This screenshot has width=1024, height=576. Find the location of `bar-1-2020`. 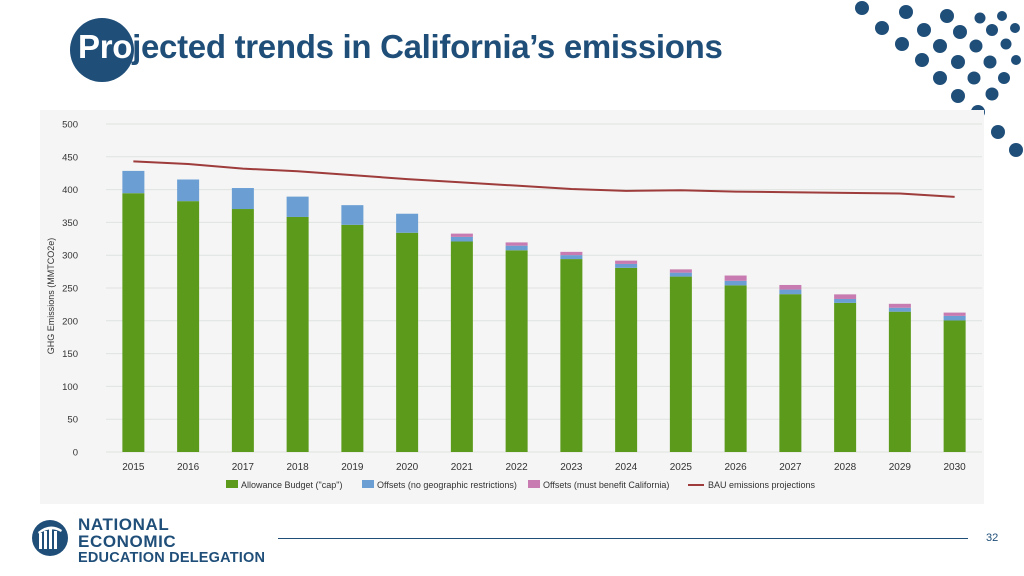

bar-1-2020 is located at coordinates (407, 223).